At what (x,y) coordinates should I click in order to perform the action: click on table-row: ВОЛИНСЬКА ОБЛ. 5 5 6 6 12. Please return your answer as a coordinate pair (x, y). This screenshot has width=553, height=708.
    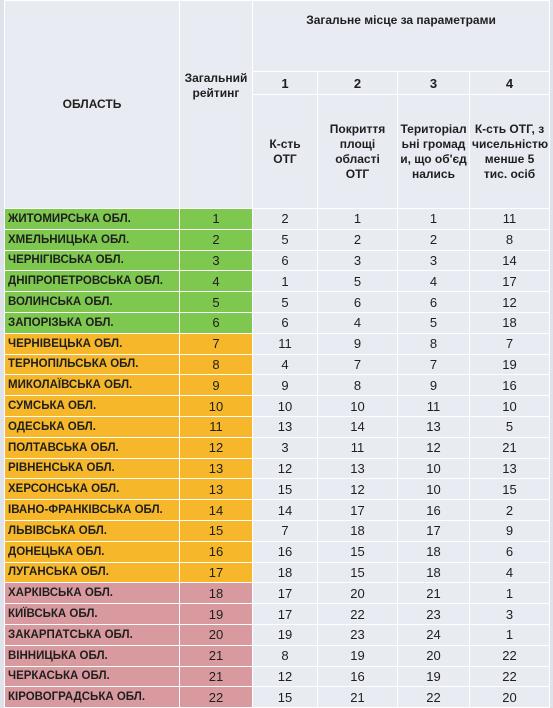
    Looking at the image, I should click on (277, 302).